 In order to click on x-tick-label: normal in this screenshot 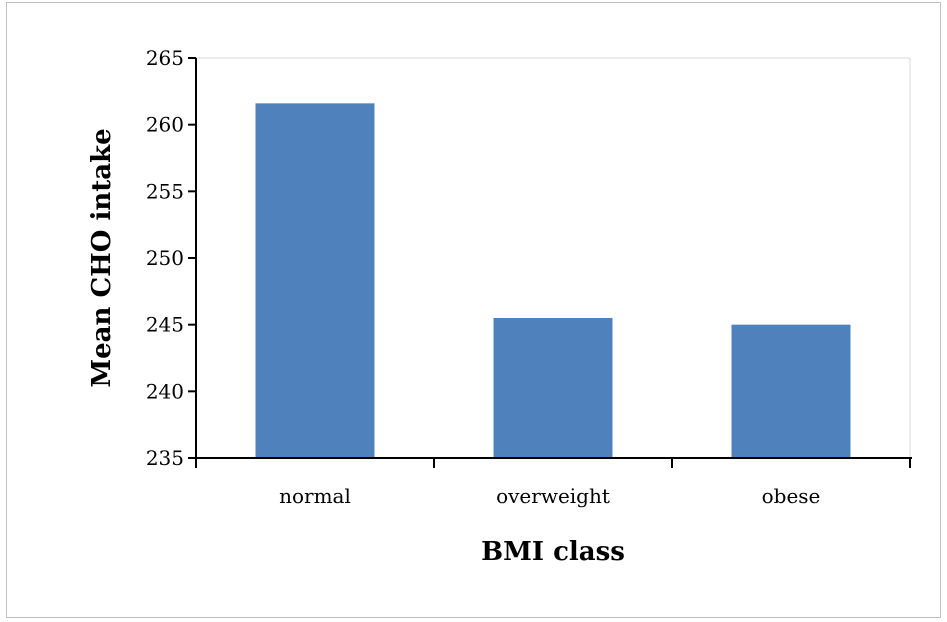, I will do `click(315, 496)`.